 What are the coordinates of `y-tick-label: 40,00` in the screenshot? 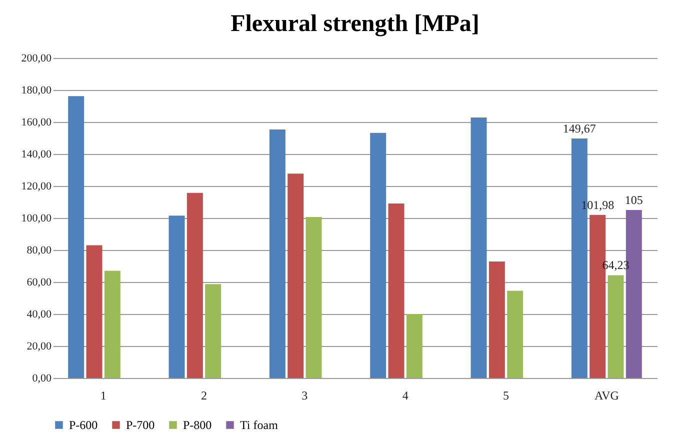 It's located at (39, 314).